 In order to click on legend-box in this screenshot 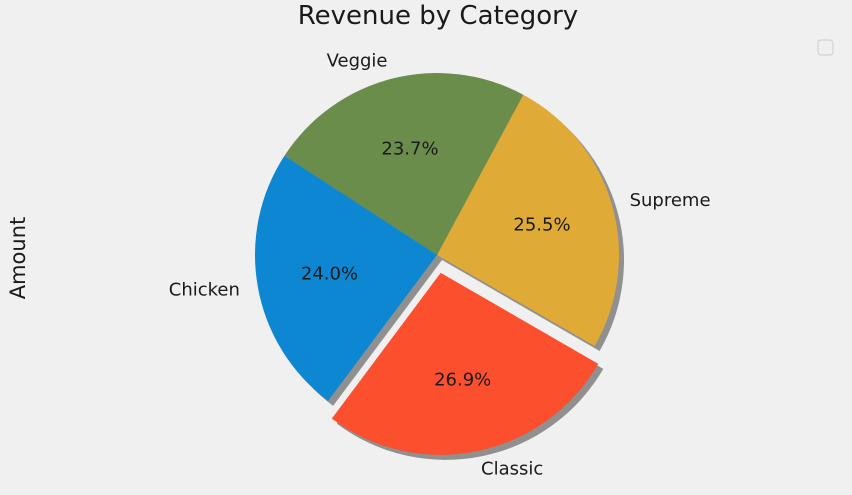, I will do `click(825, 47)`.